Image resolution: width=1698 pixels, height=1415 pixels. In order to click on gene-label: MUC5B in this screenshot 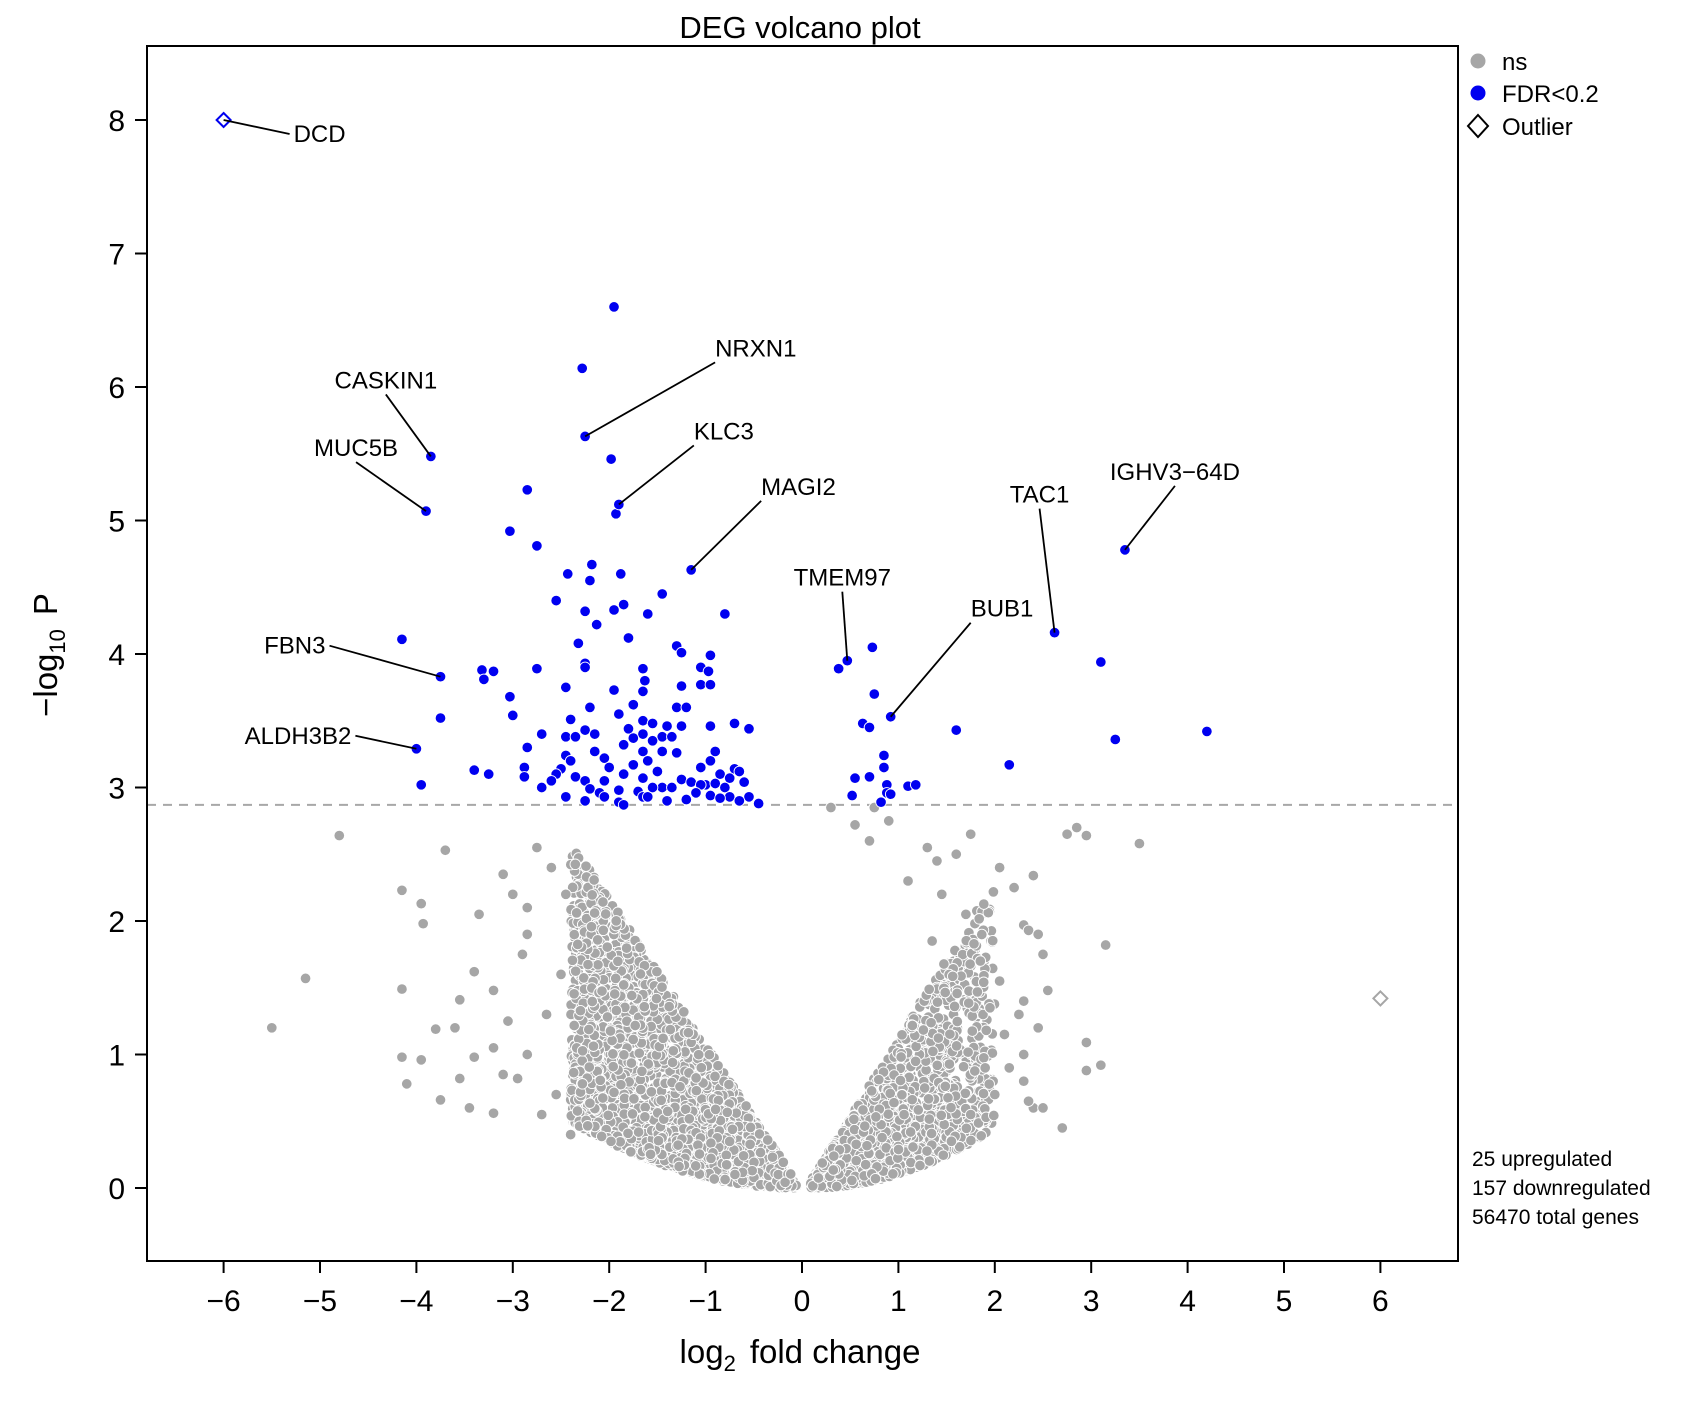, I will do `click(356, 448)`.